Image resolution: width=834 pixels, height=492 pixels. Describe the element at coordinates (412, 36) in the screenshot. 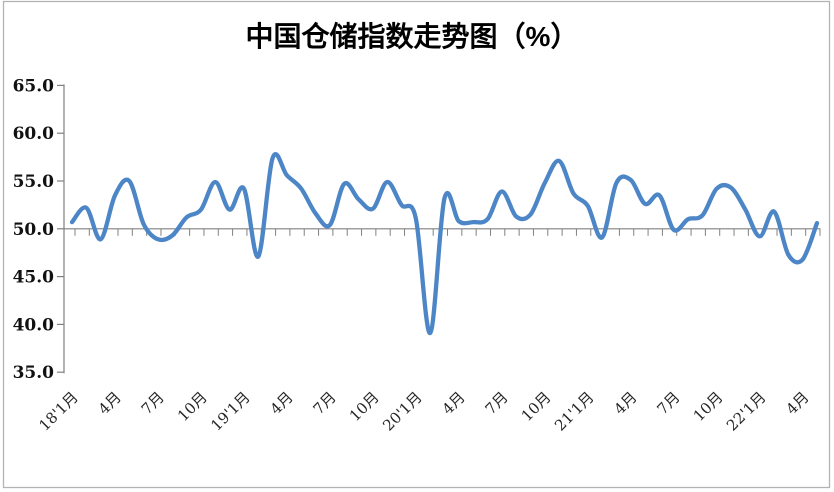

I see `chart-title: 中国仓储指数走势图（%）` at that location.